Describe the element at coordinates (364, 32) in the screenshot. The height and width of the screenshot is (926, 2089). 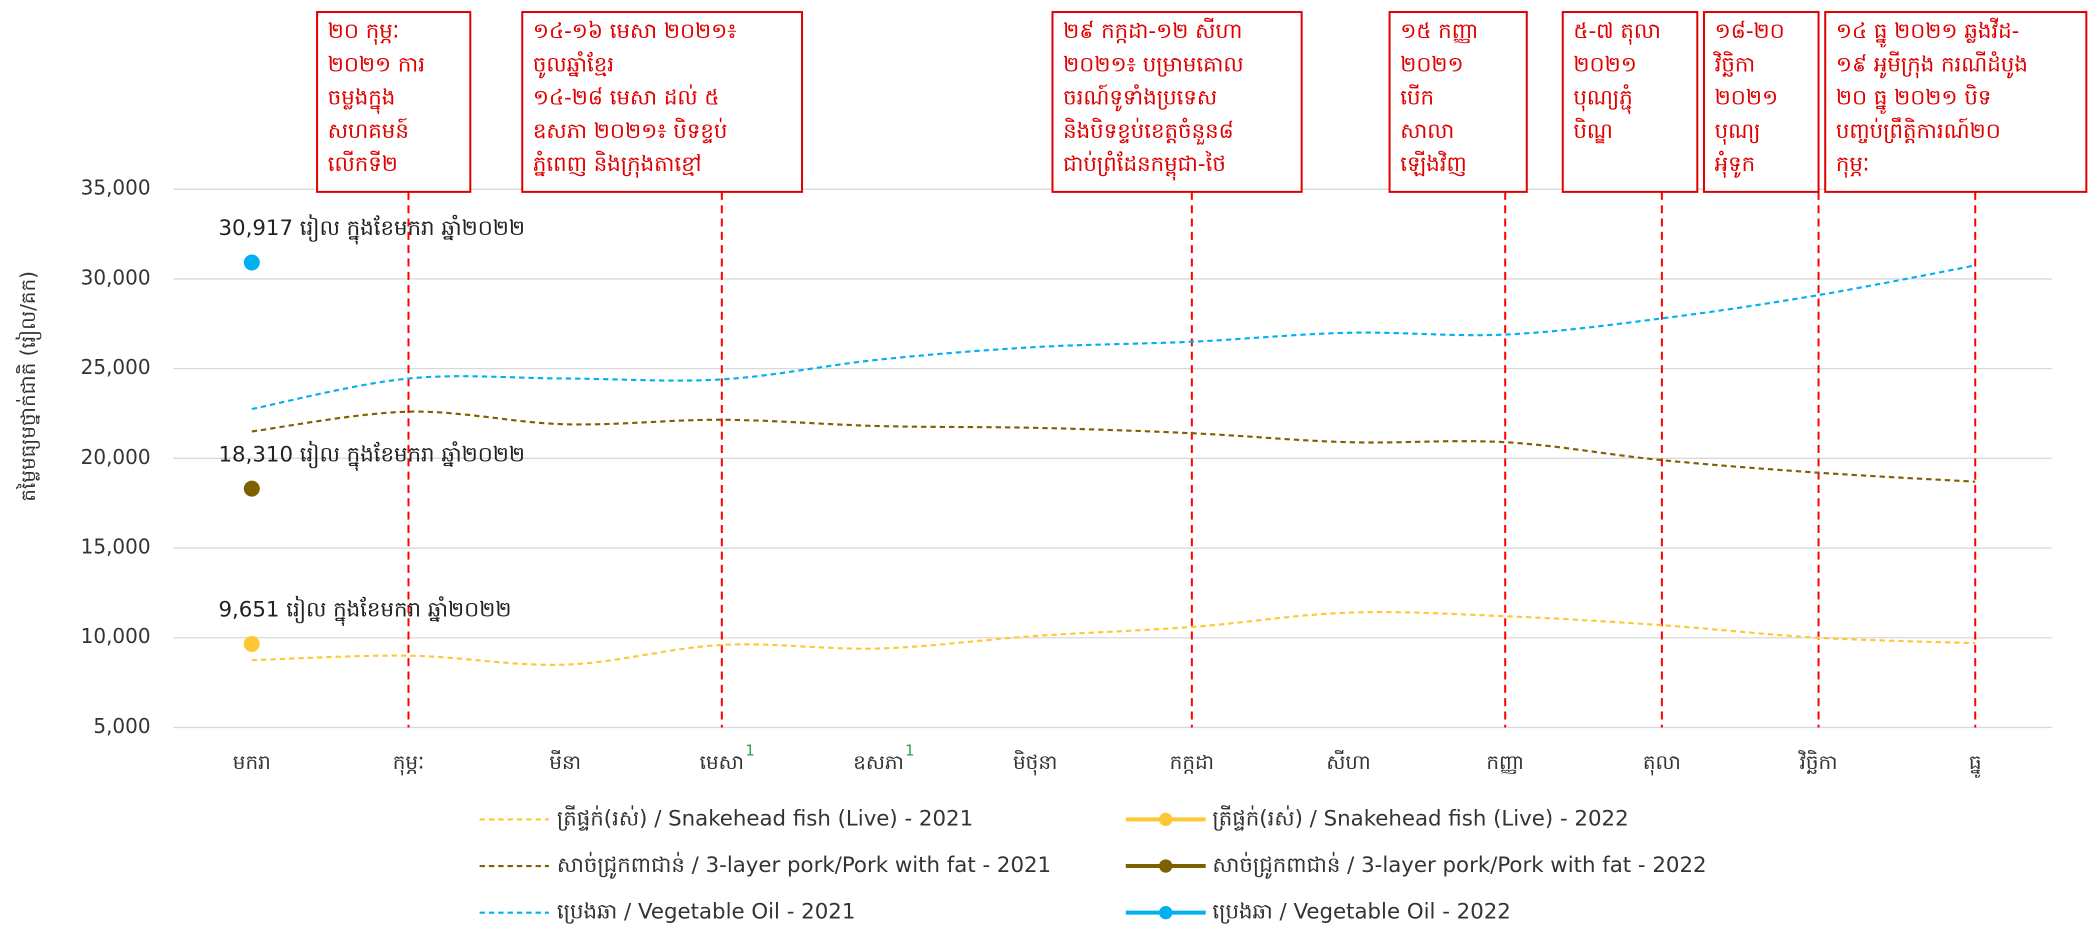
I see `annotation-text: ២០ កុម្ភៈ` at that location.